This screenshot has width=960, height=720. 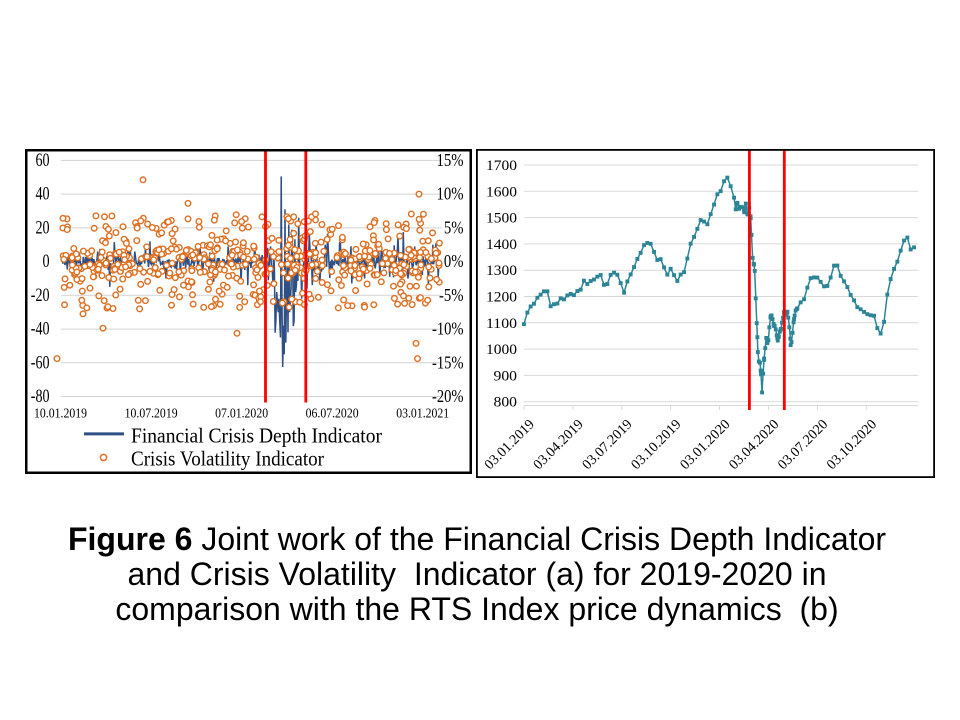 What do you see at coordinates (501, 219) in the screenshot?
I see `svg-text: 1500` at bounding box center [501, 219].